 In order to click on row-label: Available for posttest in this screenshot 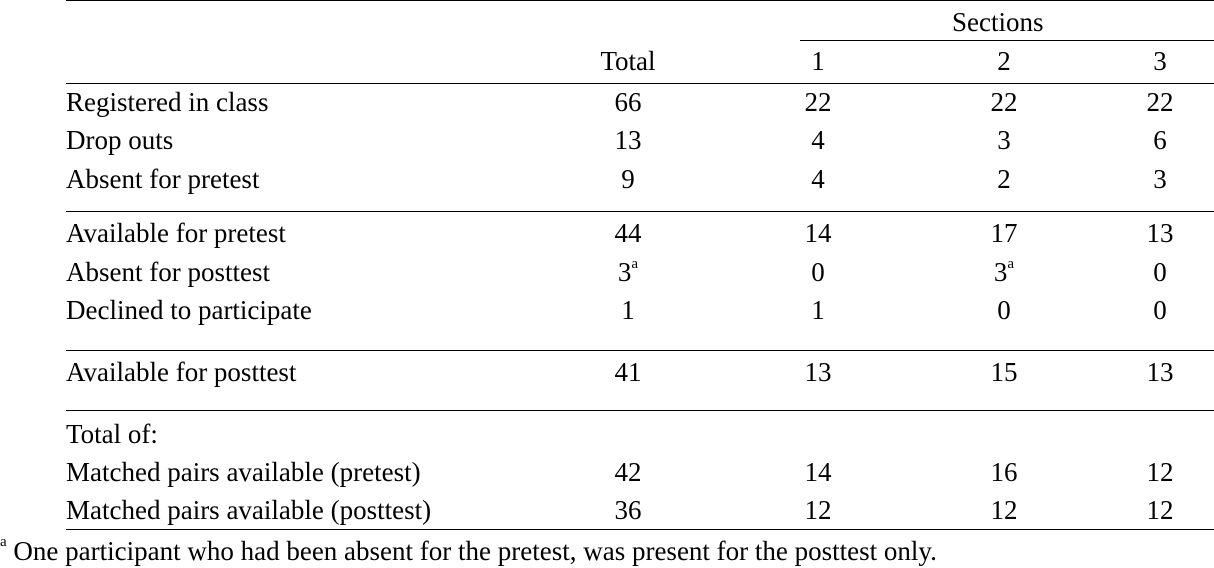, I will do `click(181, 372)`.